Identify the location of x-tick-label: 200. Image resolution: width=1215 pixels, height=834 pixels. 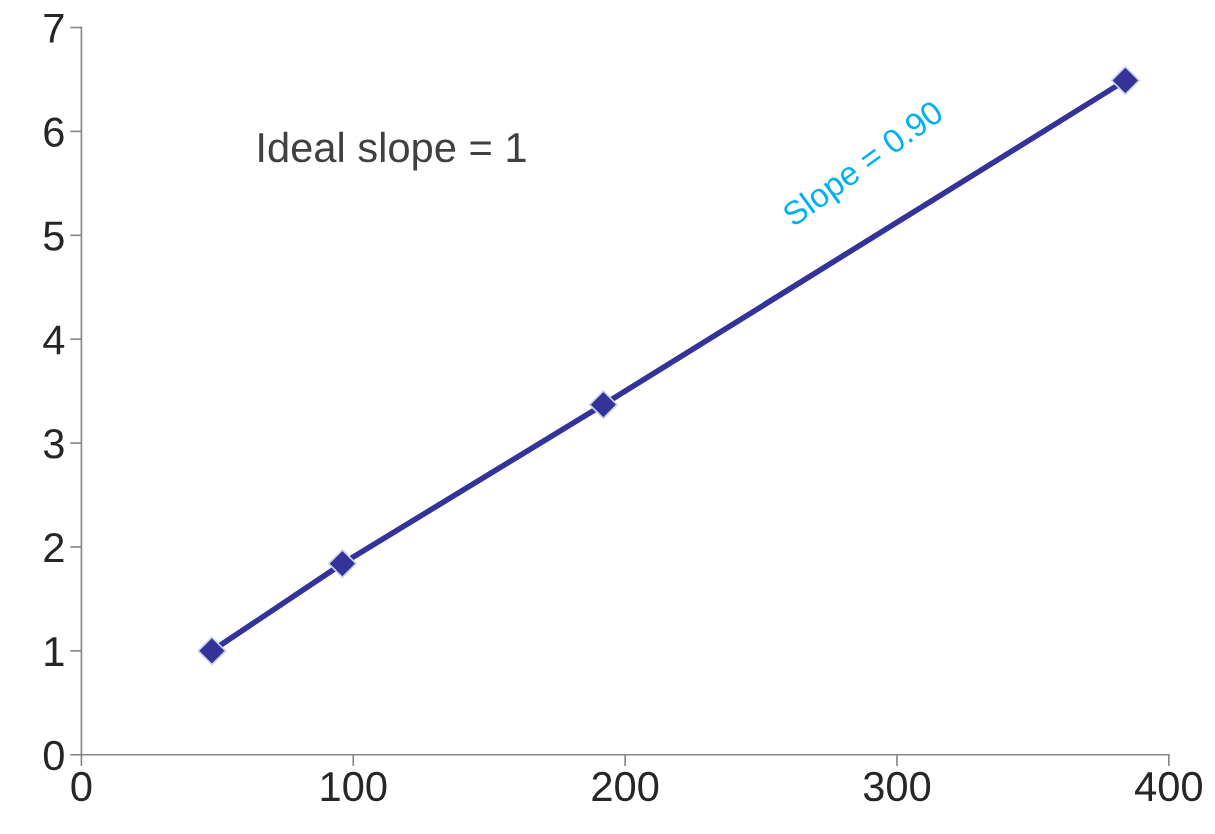
(625, 786).